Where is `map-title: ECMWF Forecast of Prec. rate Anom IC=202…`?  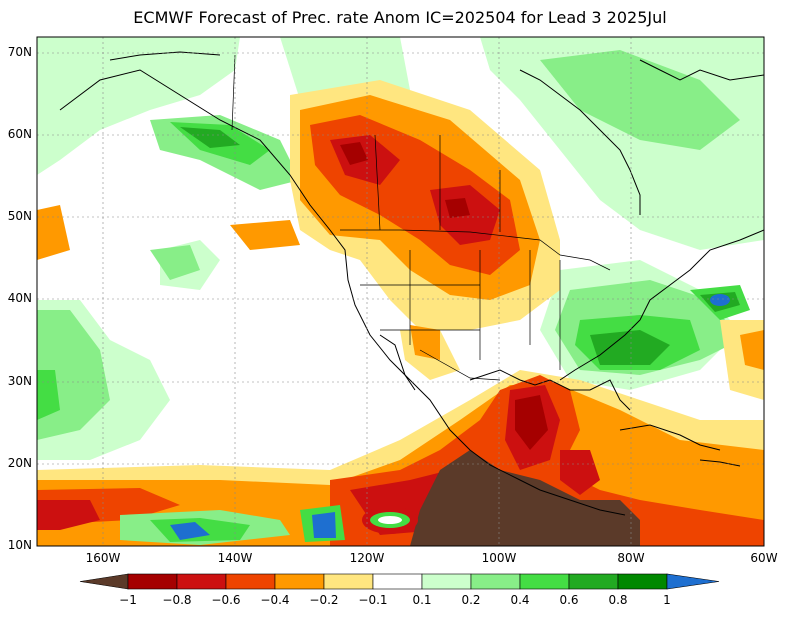 map-title: ECMWF Forecast of Prec. rate Anom IC=202… is located at coordinates (400, 17).